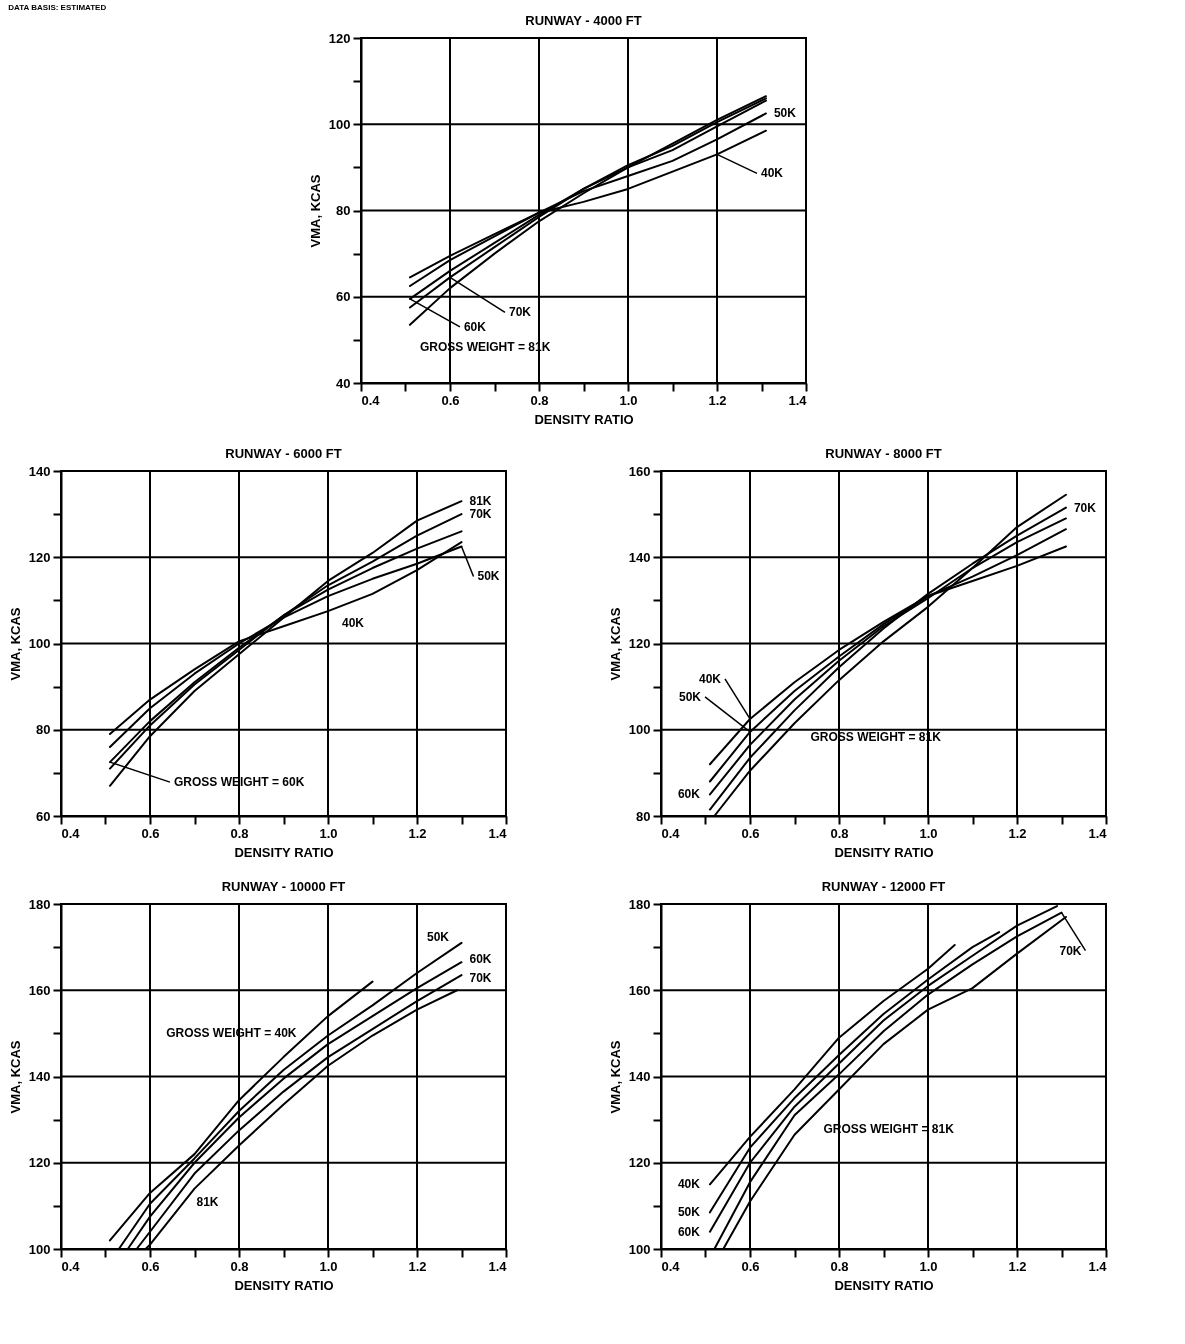  Describe the element at coordinates (343, 383) in the screenshot. I see `y-tick-label: 40` at that location.